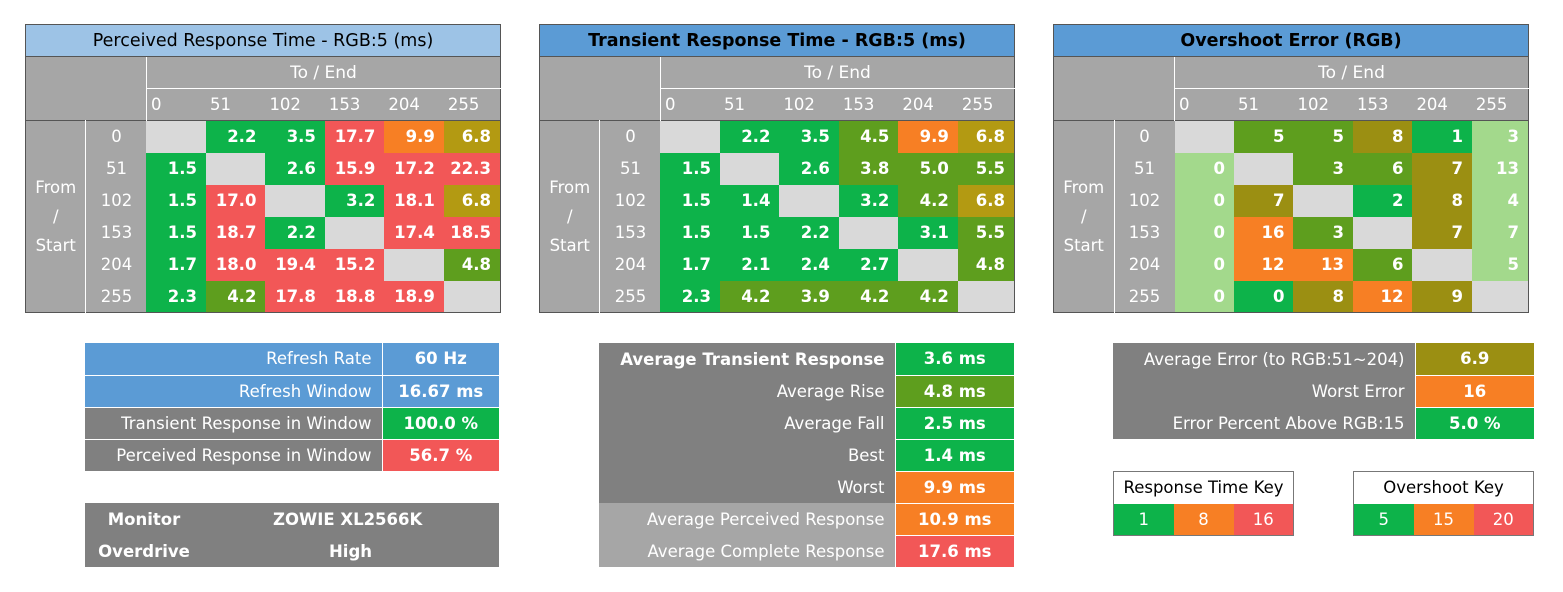  Describe the element at coordinates (1442, 232) in the screenshot. I see `matrix-cell: 7` at that location.